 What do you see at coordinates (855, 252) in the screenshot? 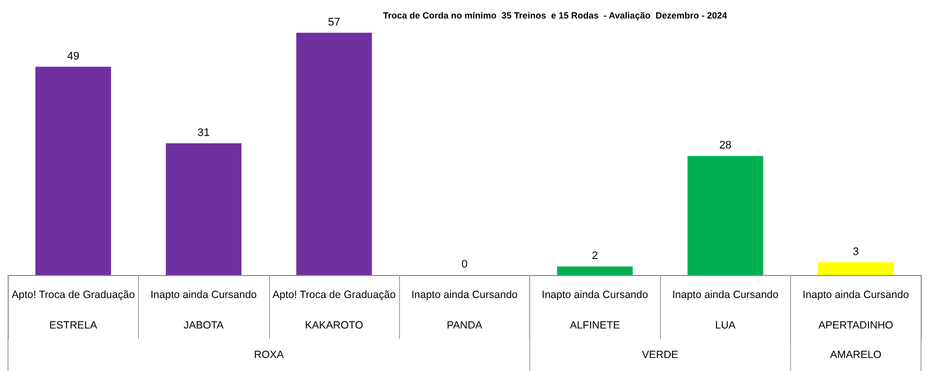
I see `data-label: 3` at bounding box center [855, 252].